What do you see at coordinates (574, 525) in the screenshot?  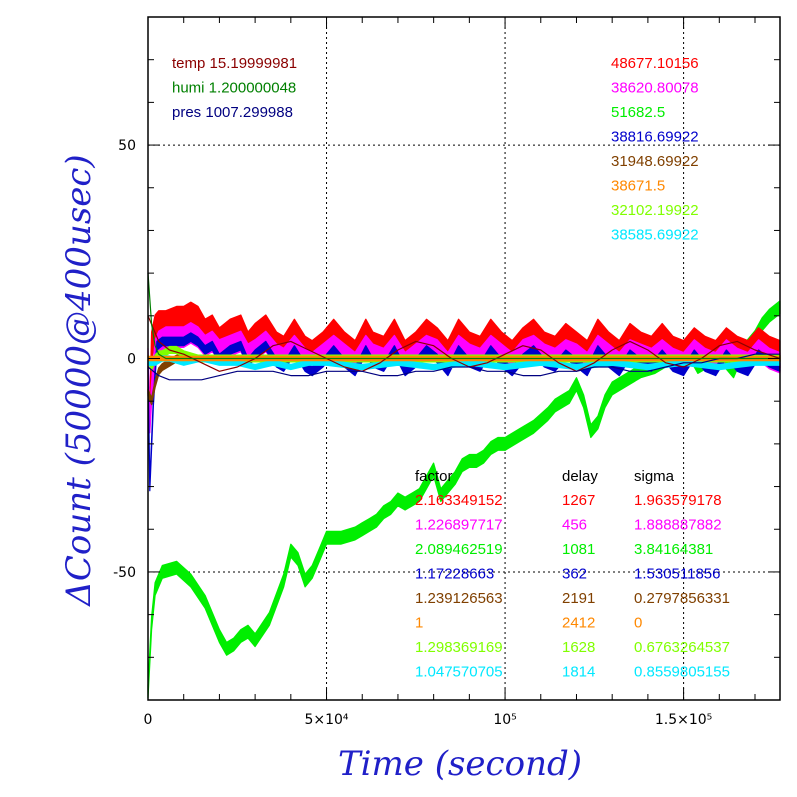 I see `stats-delay: 456` at bounding box center [574, 525].